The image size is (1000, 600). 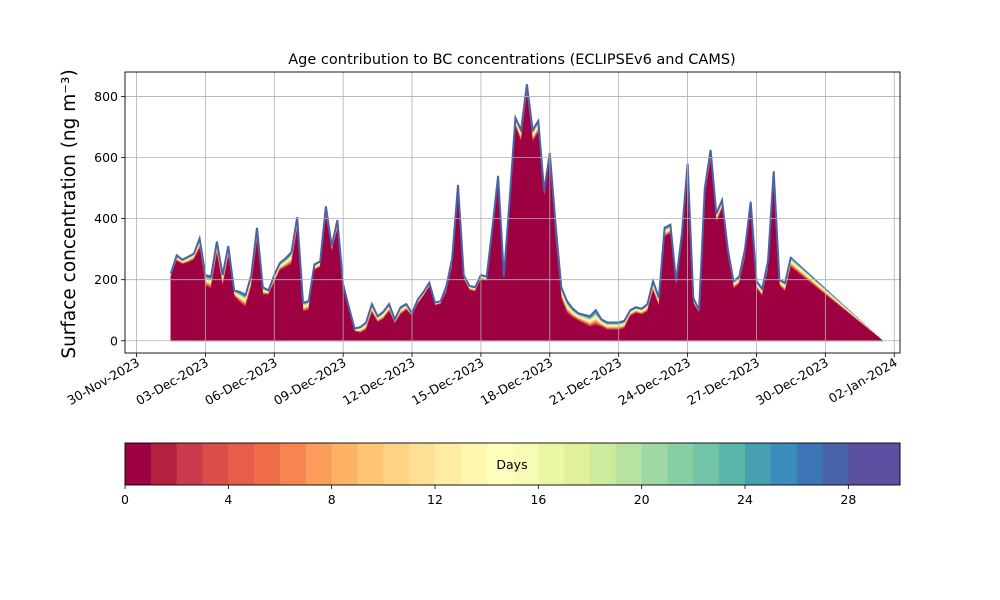 What do you see at coordinates (792, 381) in the screenshot?
I see `x-tick-label: 30-Dec-2023` at bounding box center [792, 381].